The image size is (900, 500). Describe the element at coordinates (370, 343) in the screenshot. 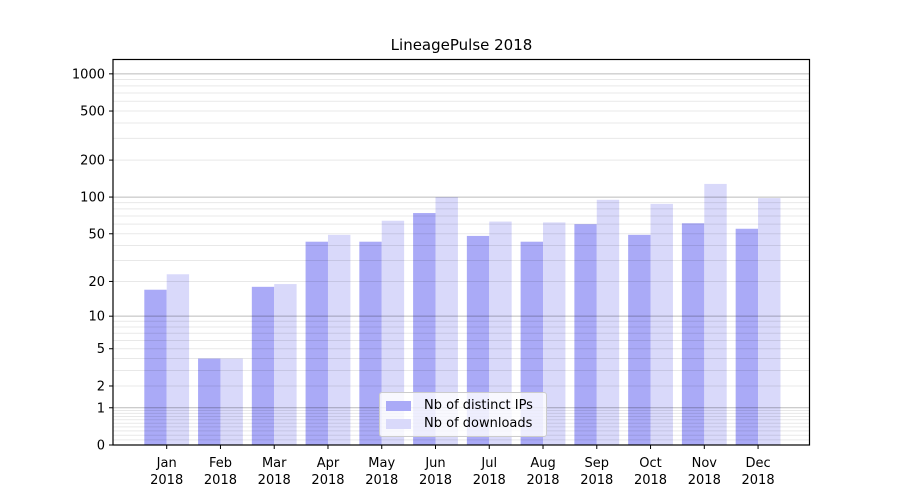

I see `bar-ips-may` at that location.